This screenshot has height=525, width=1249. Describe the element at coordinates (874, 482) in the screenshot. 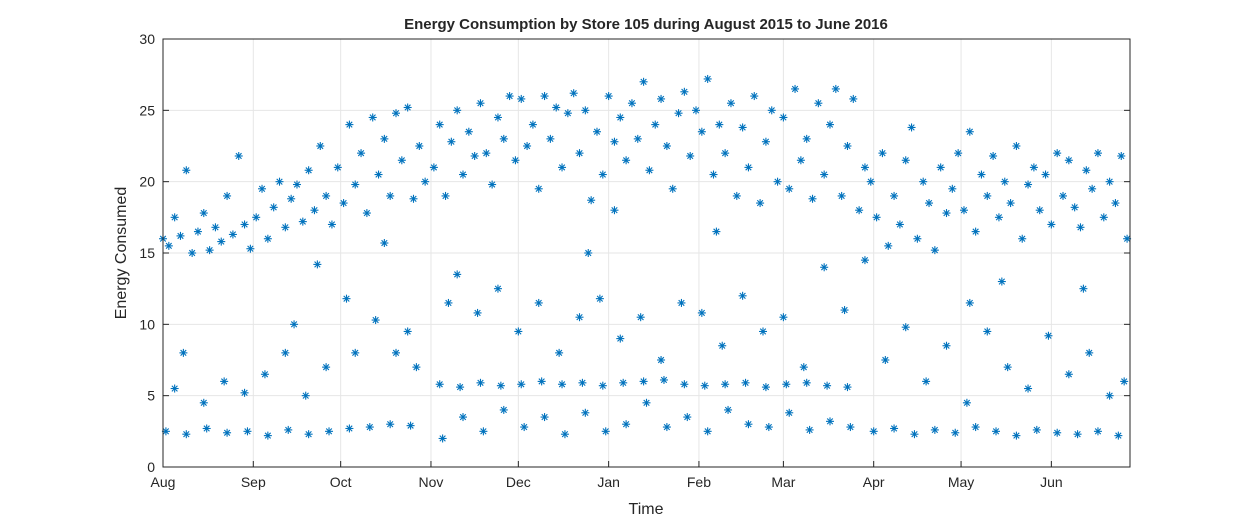

I see `x-tick-label: Apr` at that location.